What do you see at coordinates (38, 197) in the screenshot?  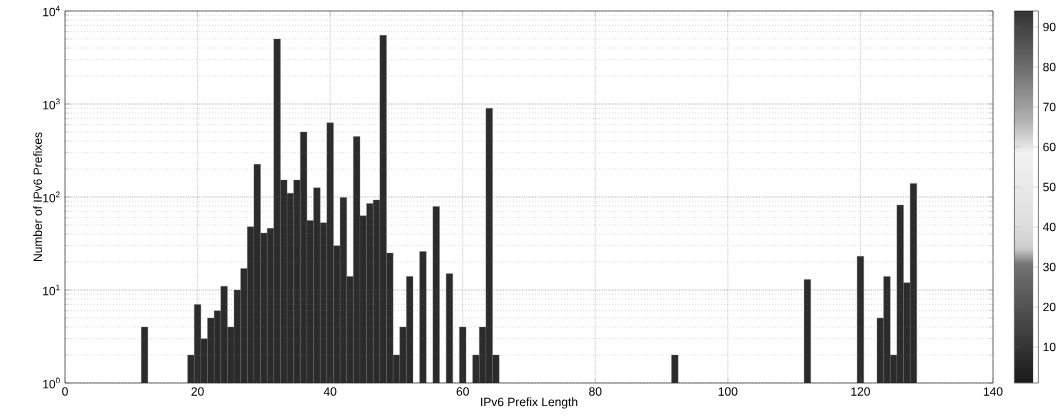 I see `y-axis-title: Number of IPv6 Prefixes` at bounding box center [38, 197].